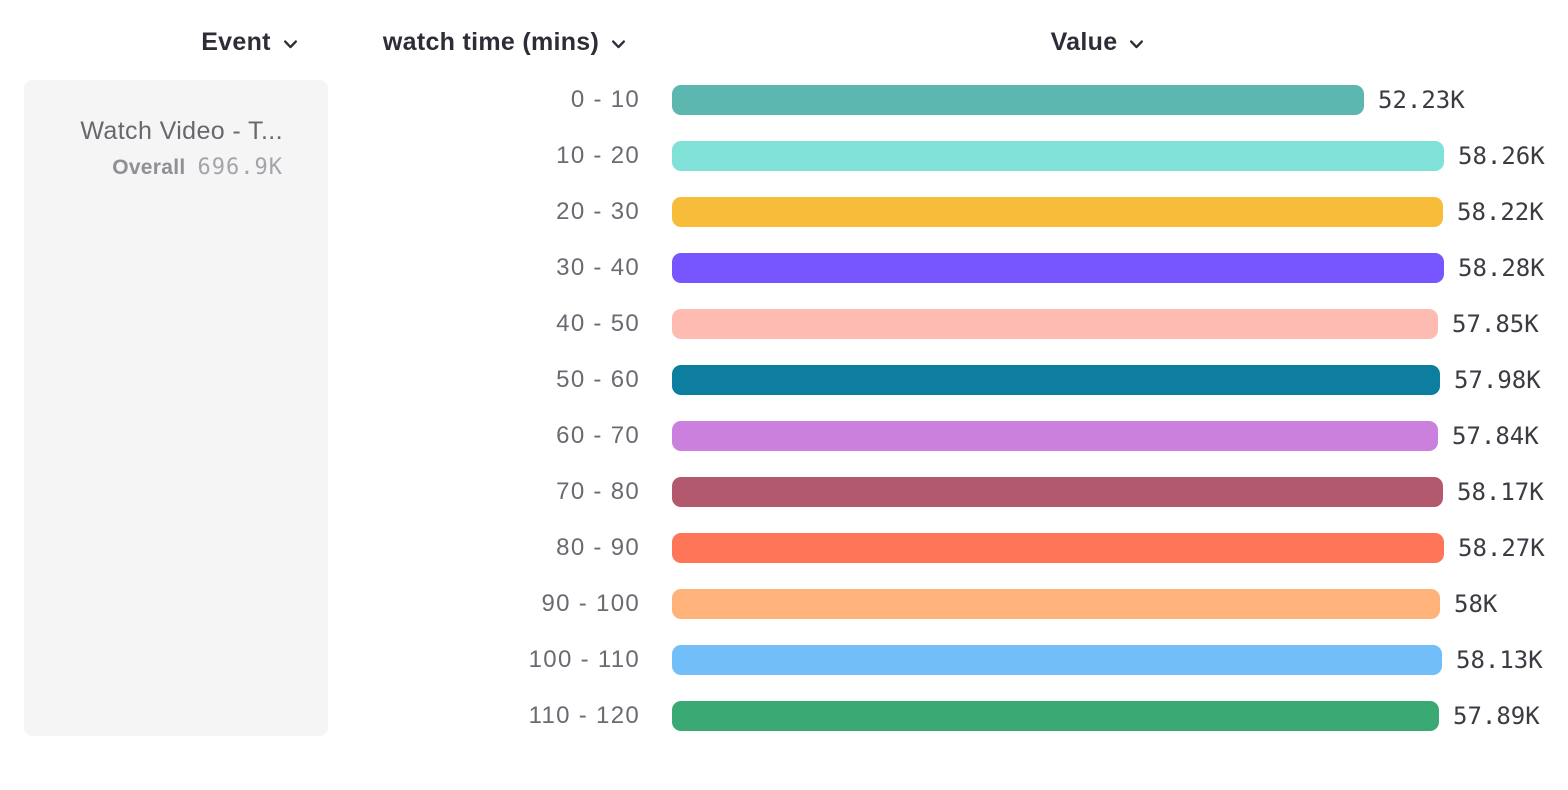 Image resolution: width=1568 pixels, height=790 pixels. What do you see at coordinates (1496, 716) in the screenshot?
I see `value-label: 57.89K` at bounding box center [1496, 716].